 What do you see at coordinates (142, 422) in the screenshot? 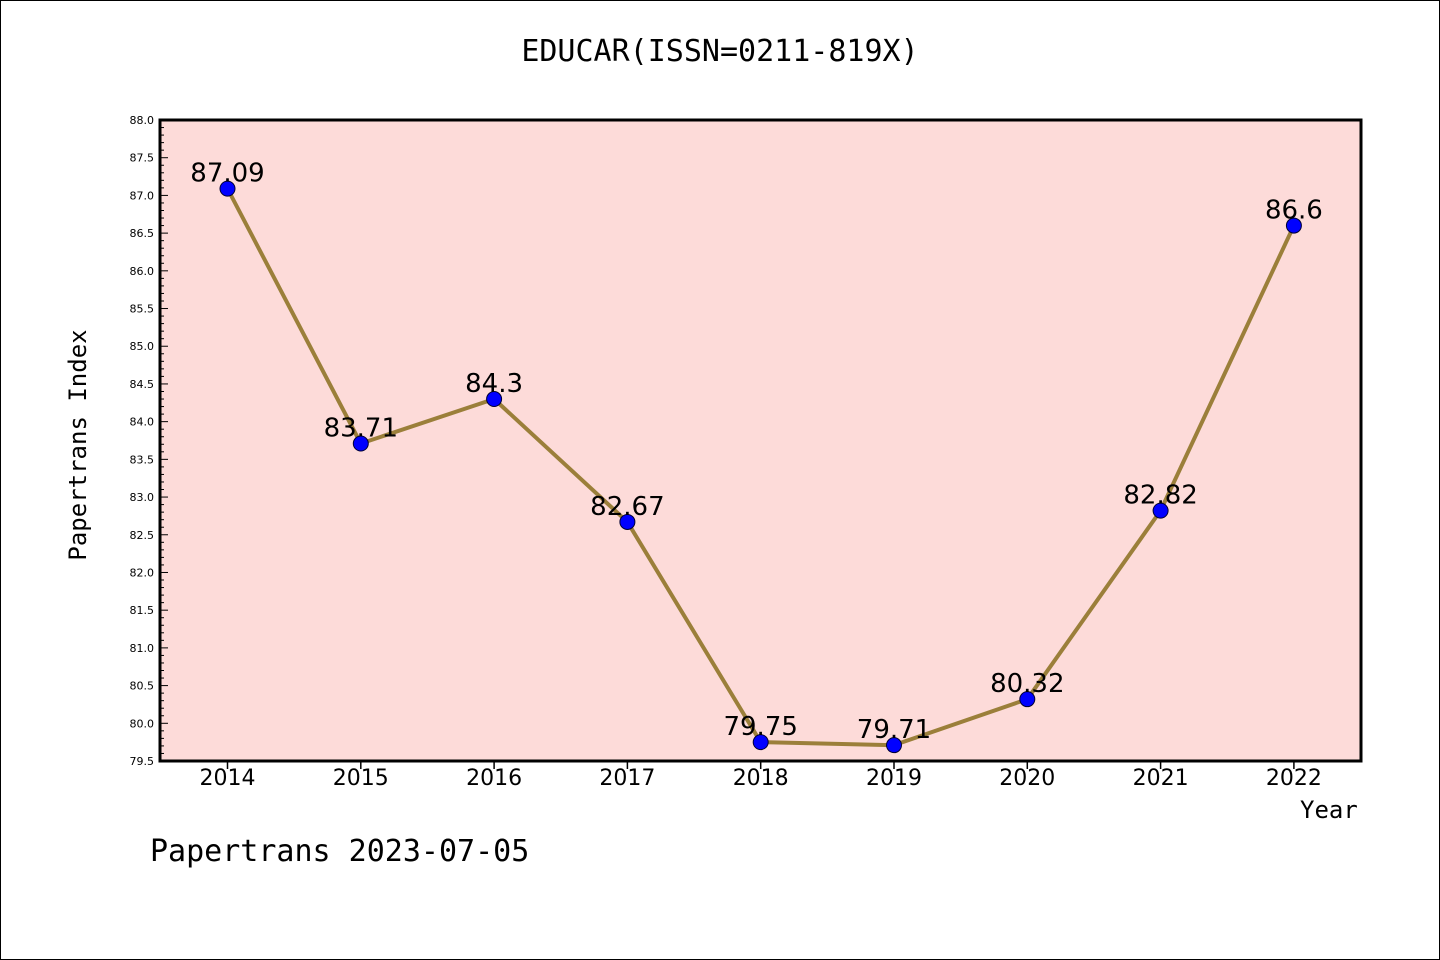
I see `y-tick-label: 84.0` at bounding box center [142, 422].